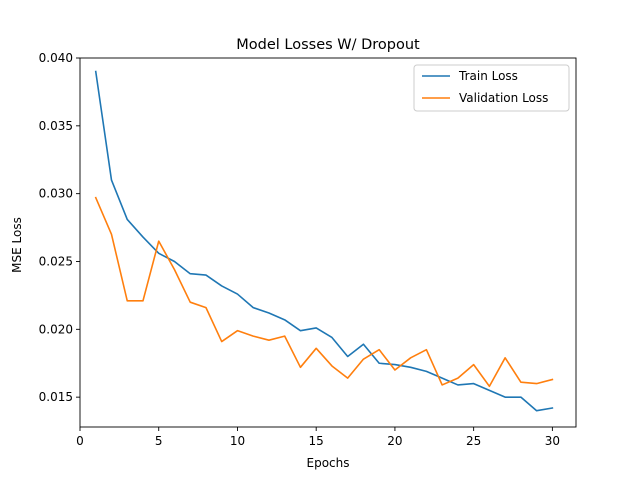 This screenshot has width=640, height=480. Describe the element at coordinates (488, 76) in the screenshot. I see `legend-label: Train Loss` at that location.